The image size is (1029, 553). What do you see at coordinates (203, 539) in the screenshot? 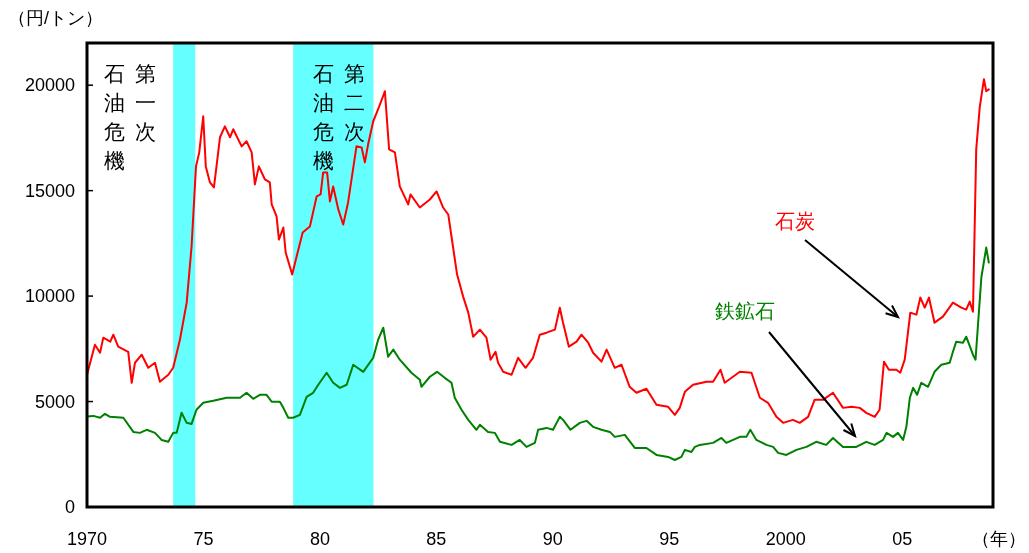
I see `x-tick-label: 75` at bounding box center [203, 539].